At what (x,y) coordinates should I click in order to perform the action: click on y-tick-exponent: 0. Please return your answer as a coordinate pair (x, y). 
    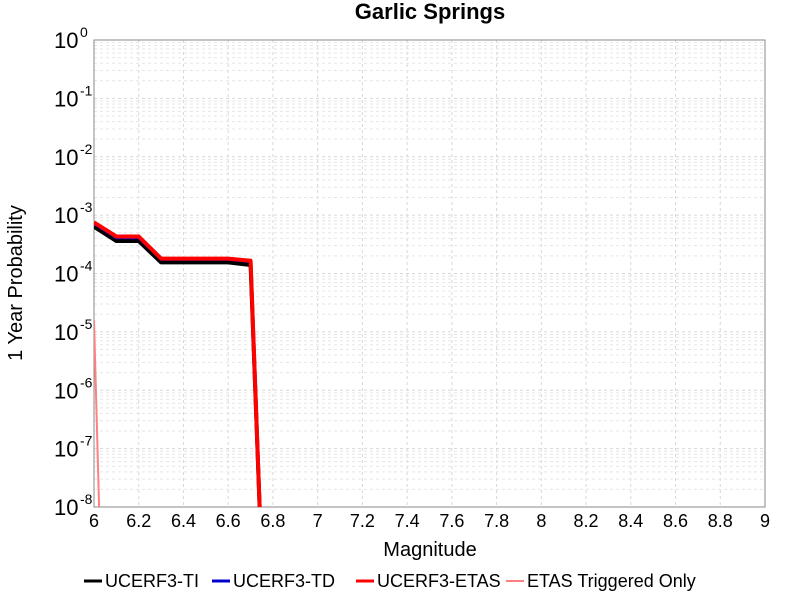
    Looking at the image, I should click on (84, 32).